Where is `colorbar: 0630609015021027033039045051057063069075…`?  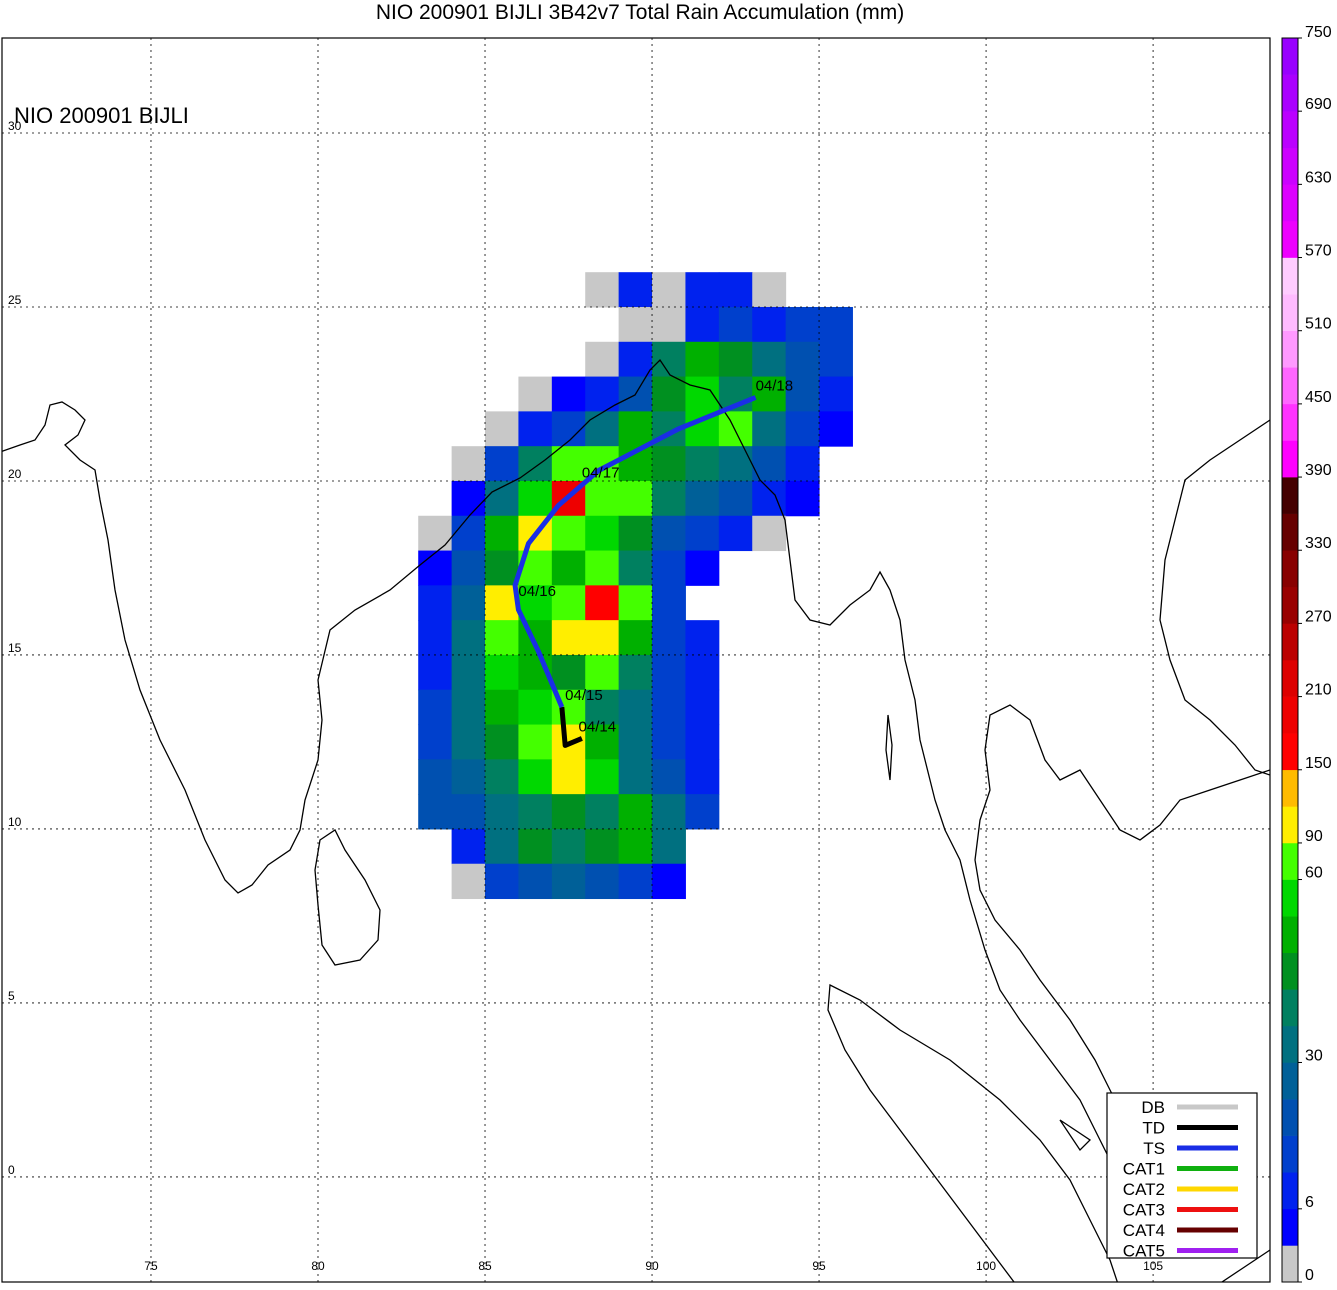
colorbar: 0630609015021027033039045051057063069075… is located at coordinates (1306, 654).